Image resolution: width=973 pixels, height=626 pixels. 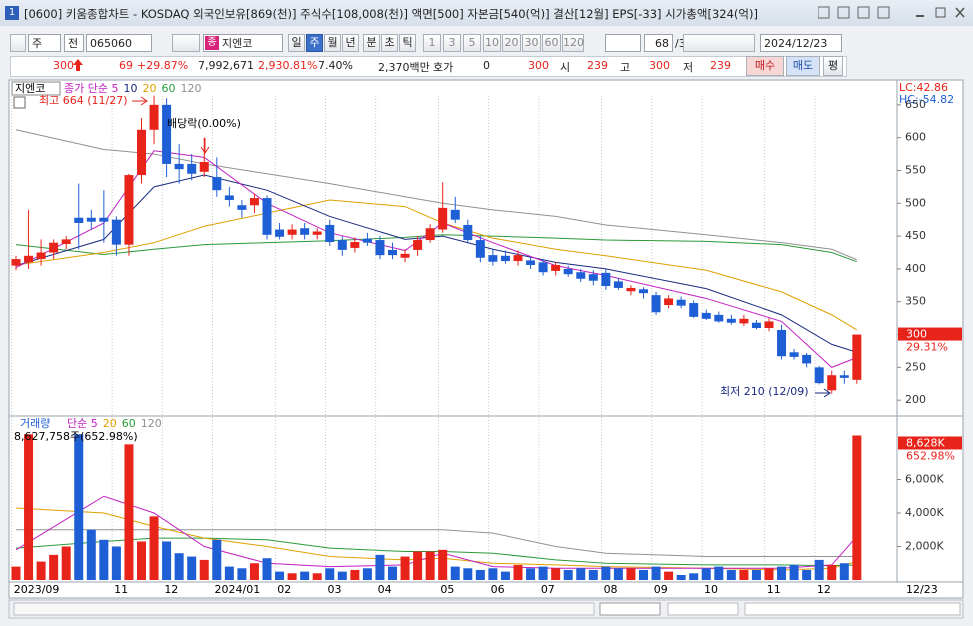 I want to click on quote-row, so click(x=428, y=66).